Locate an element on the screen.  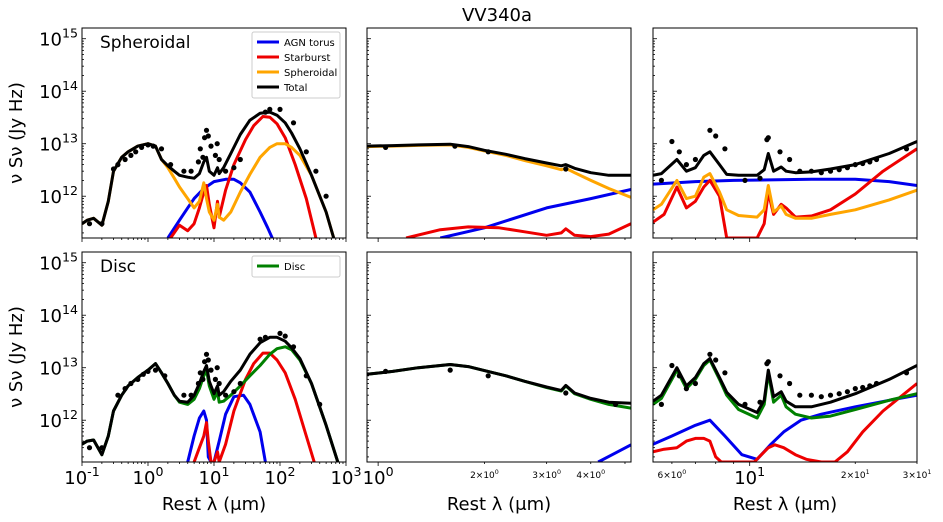
x-tick-label: 10¹ is located at coordinates (214, 476).